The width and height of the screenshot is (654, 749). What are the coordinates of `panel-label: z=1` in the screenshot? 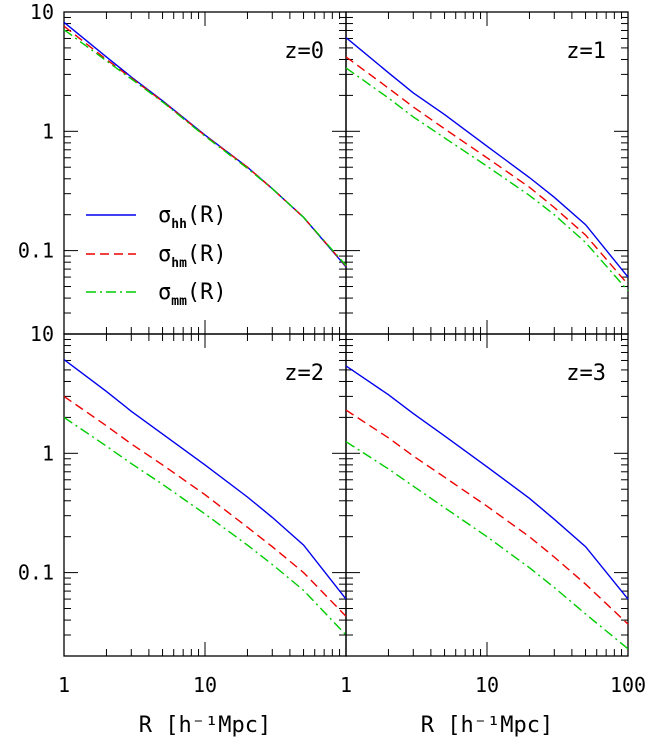 It's located at (586, 51).